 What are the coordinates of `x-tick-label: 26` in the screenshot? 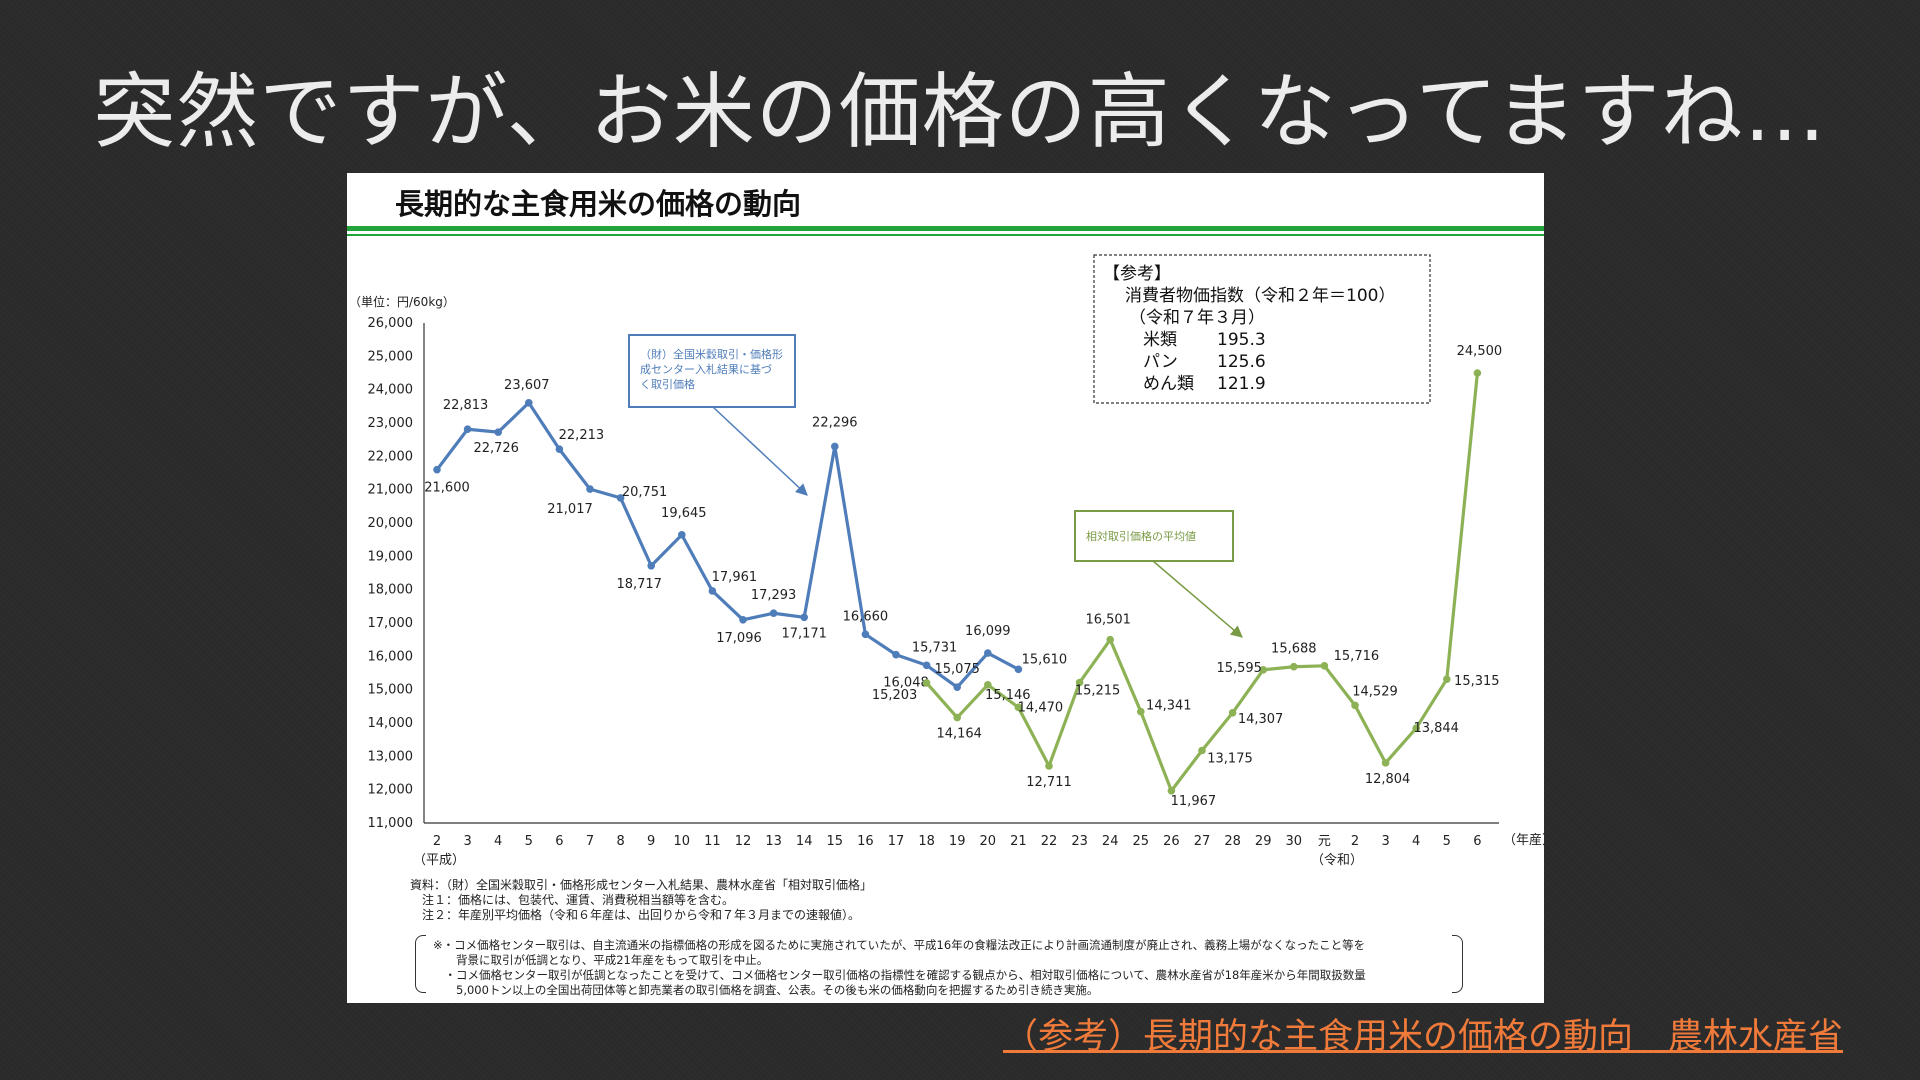 It's located at (1171, 841).